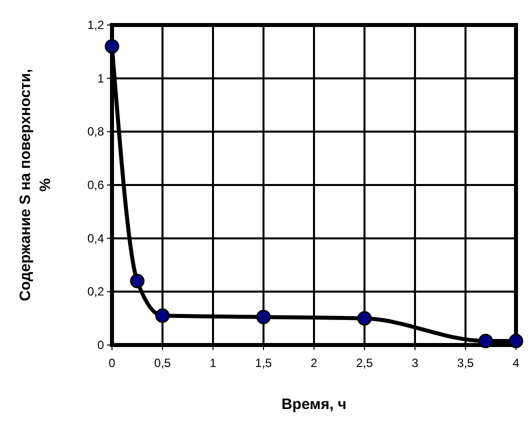  I want to click on x-tick-label: 0, so click(112, 363).